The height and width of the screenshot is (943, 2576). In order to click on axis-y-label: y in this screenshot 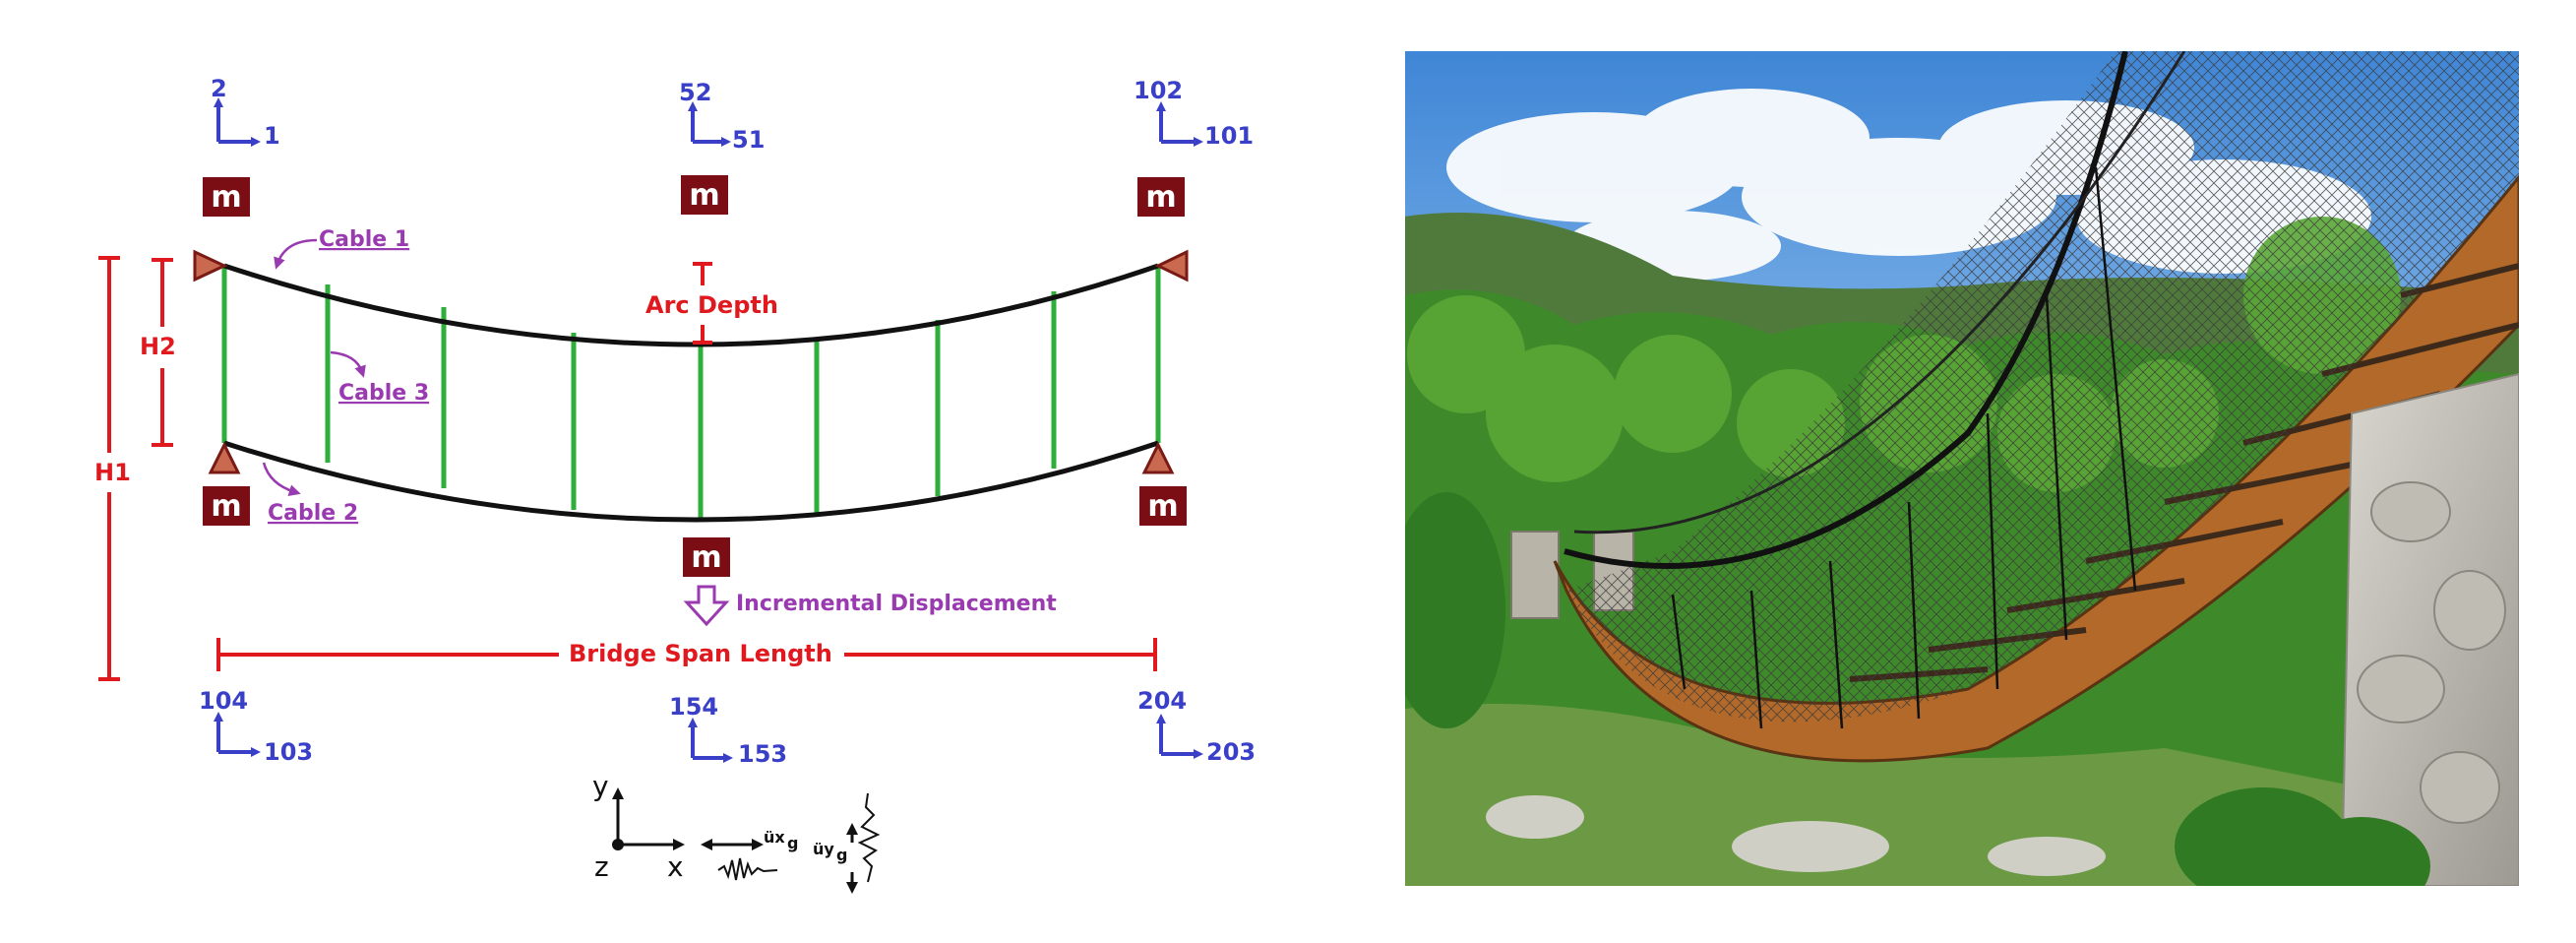, I will do `click(601, 786)`.